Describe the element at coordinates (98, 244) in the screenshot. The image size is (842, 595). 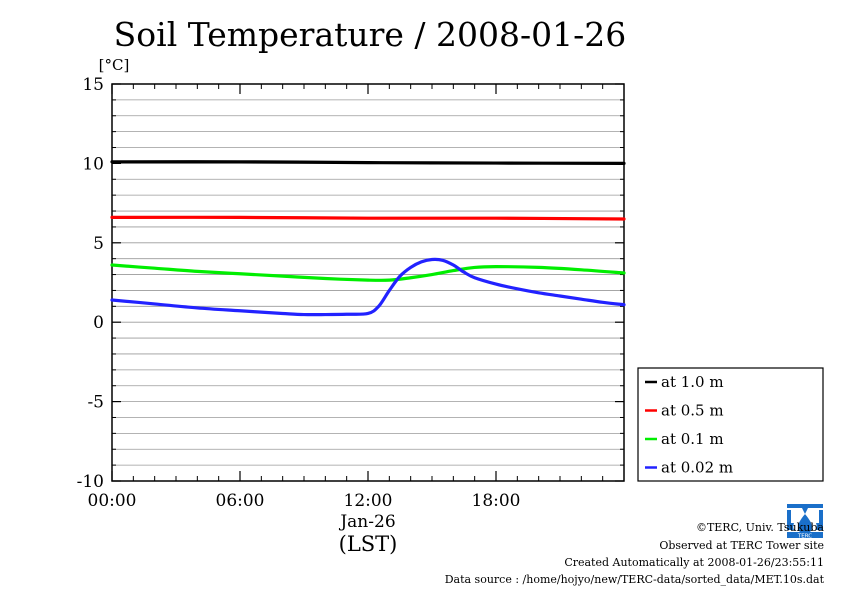
I see `y-tick-label: 5` at that location.